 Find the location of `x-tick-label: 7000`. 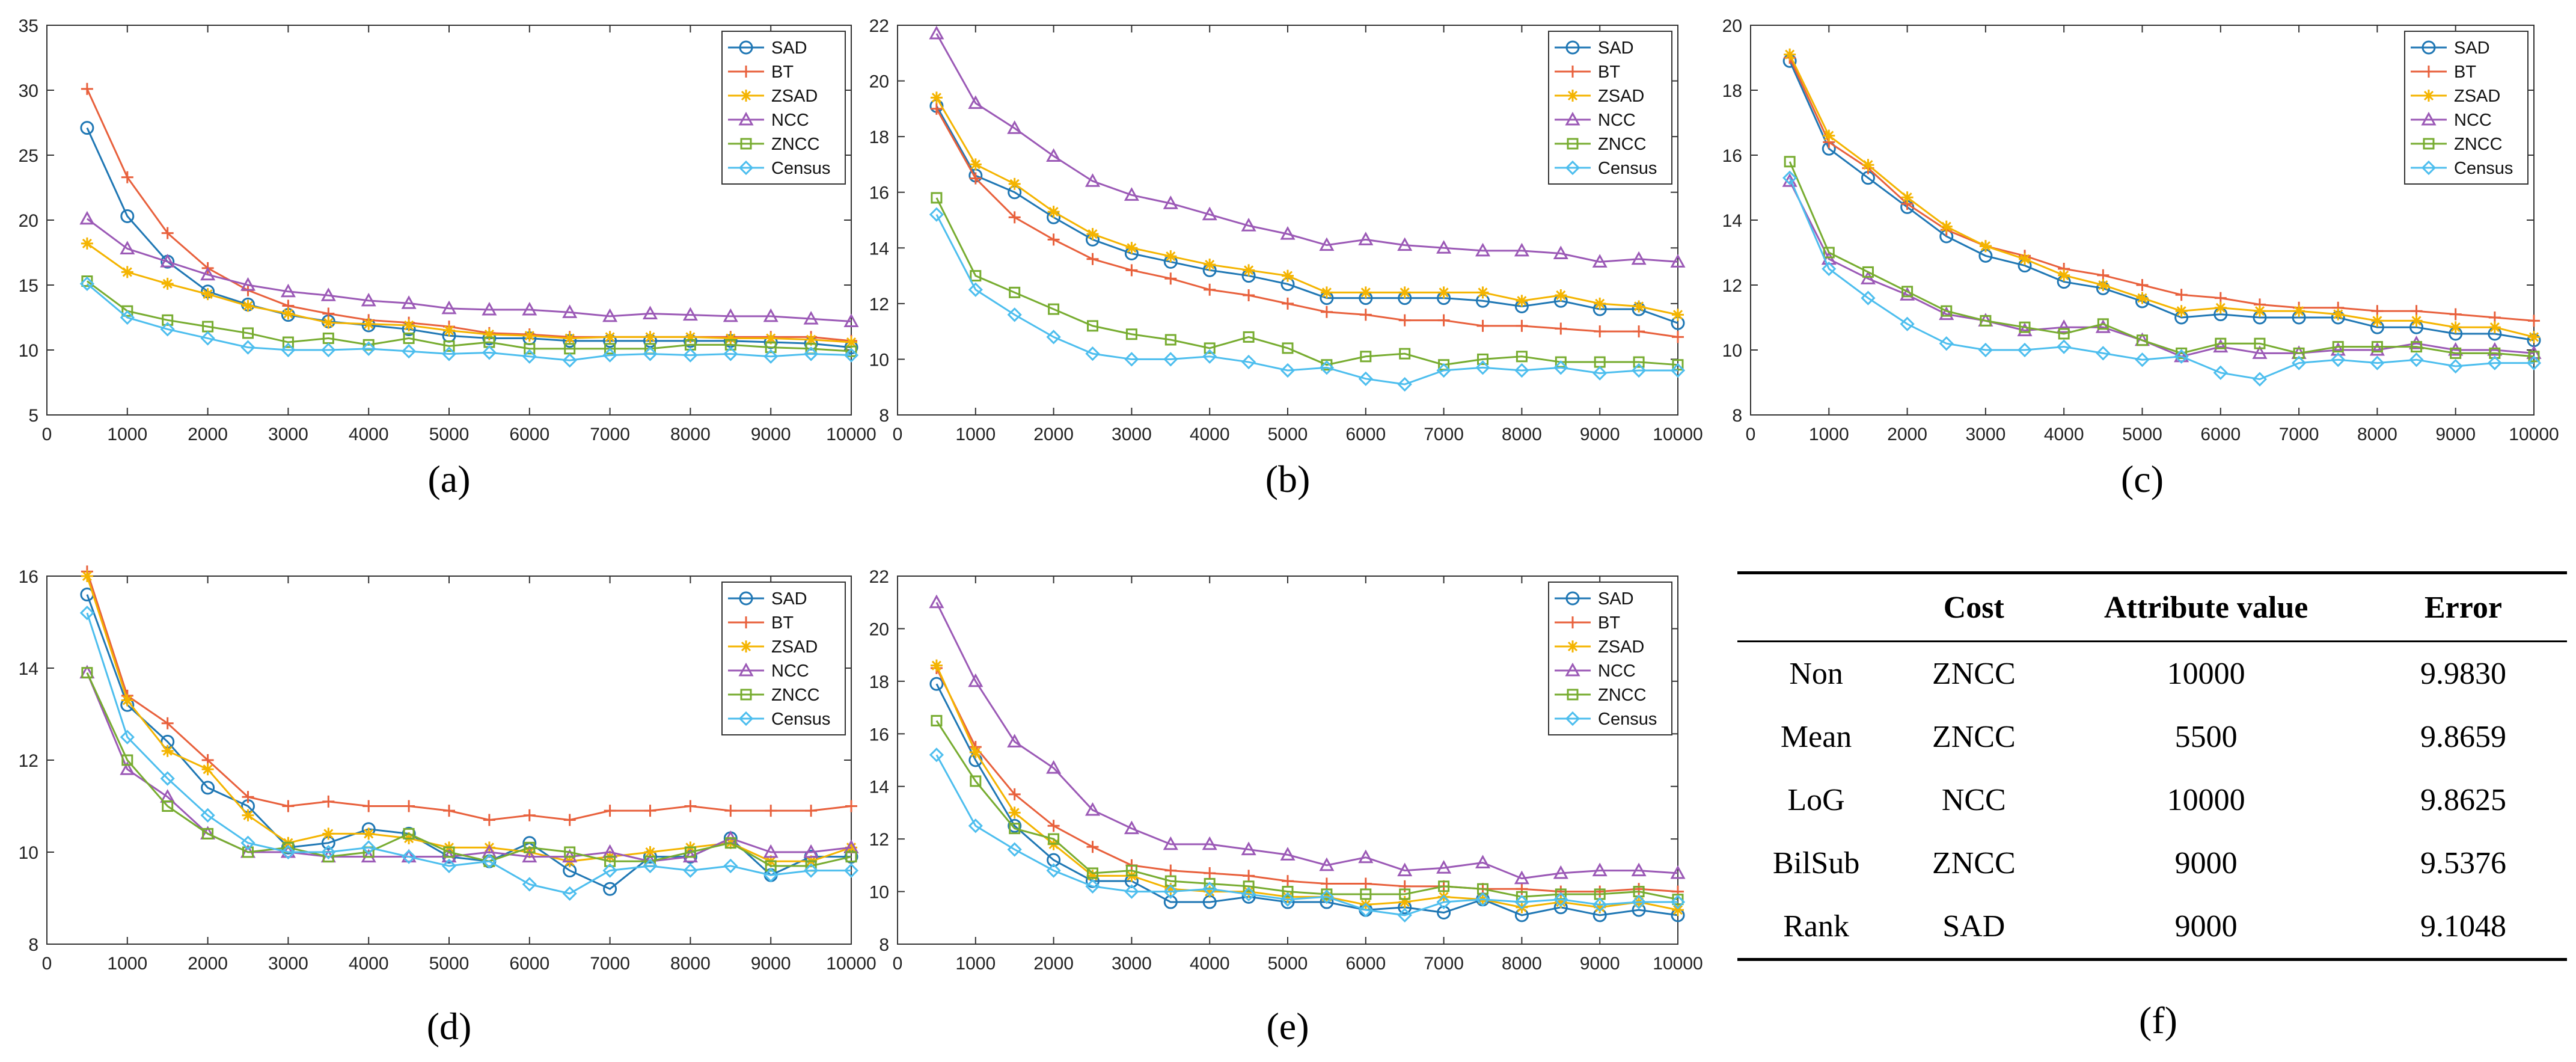

x-tick-label: 7000 is located at coordinates (610, 964).